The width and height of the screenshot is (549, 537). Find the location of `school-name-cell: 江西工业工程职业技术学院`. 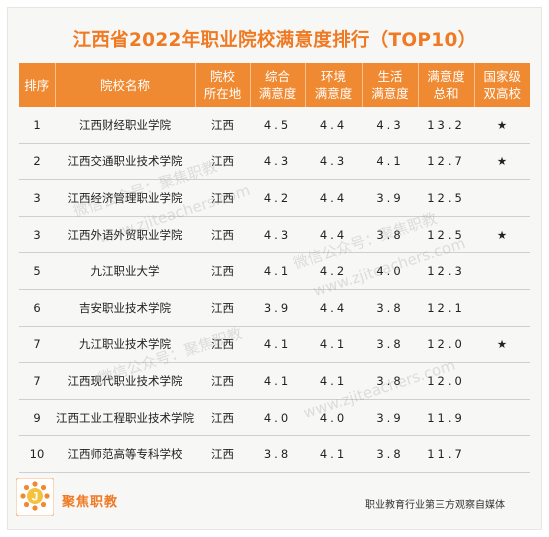

school-name-cell: 江西工业工程职业技术学院 is located at coordinates (125, 418).